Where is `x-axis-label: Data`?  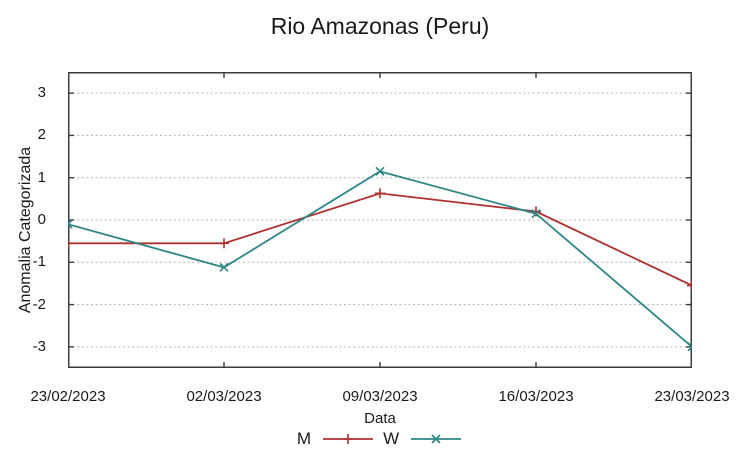 x-axis-label: Data is located at coordinates (380, 418).